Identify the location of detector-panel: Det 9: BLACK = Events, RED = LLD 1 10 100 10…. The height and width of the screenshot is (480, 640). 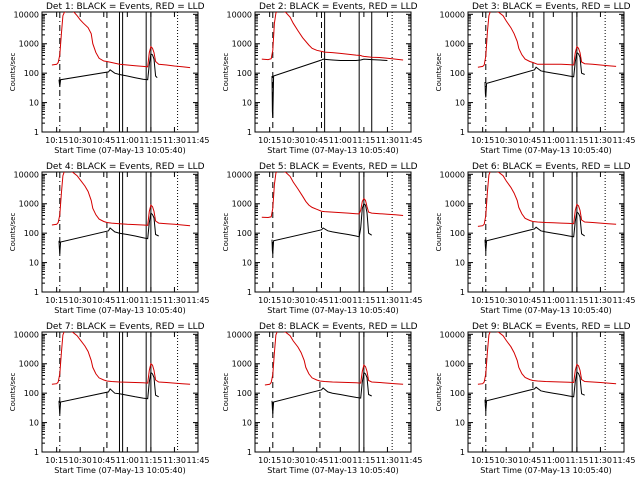
(535, 398).